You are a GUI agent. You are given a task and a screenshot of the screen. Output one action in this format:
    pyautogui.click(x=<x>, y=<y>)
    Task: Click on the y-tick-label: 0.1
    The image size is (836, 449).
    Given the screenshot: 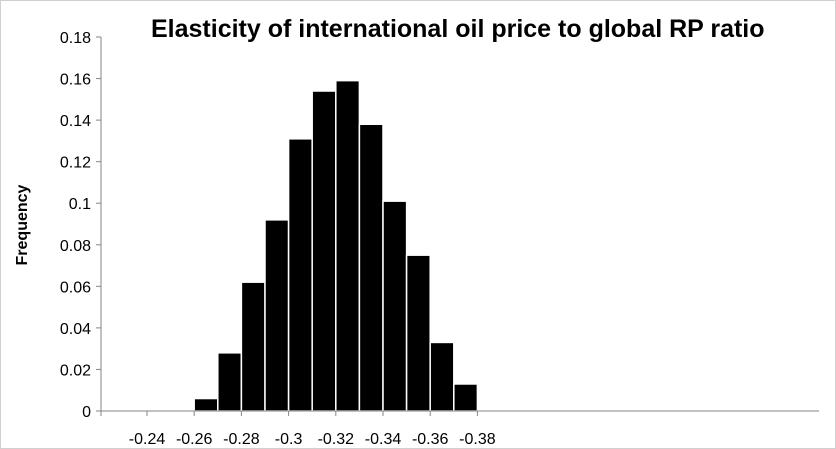 What is the action you would take?
    pyautogui.click(x=80, y=204)
    